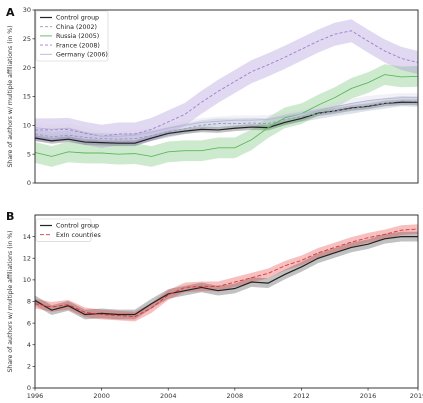 The height and width of the screenshot is (403, 423). Describe the element at coordinates (29, 345) in the screenshot. I see `y-tick-label: 4` at that location.